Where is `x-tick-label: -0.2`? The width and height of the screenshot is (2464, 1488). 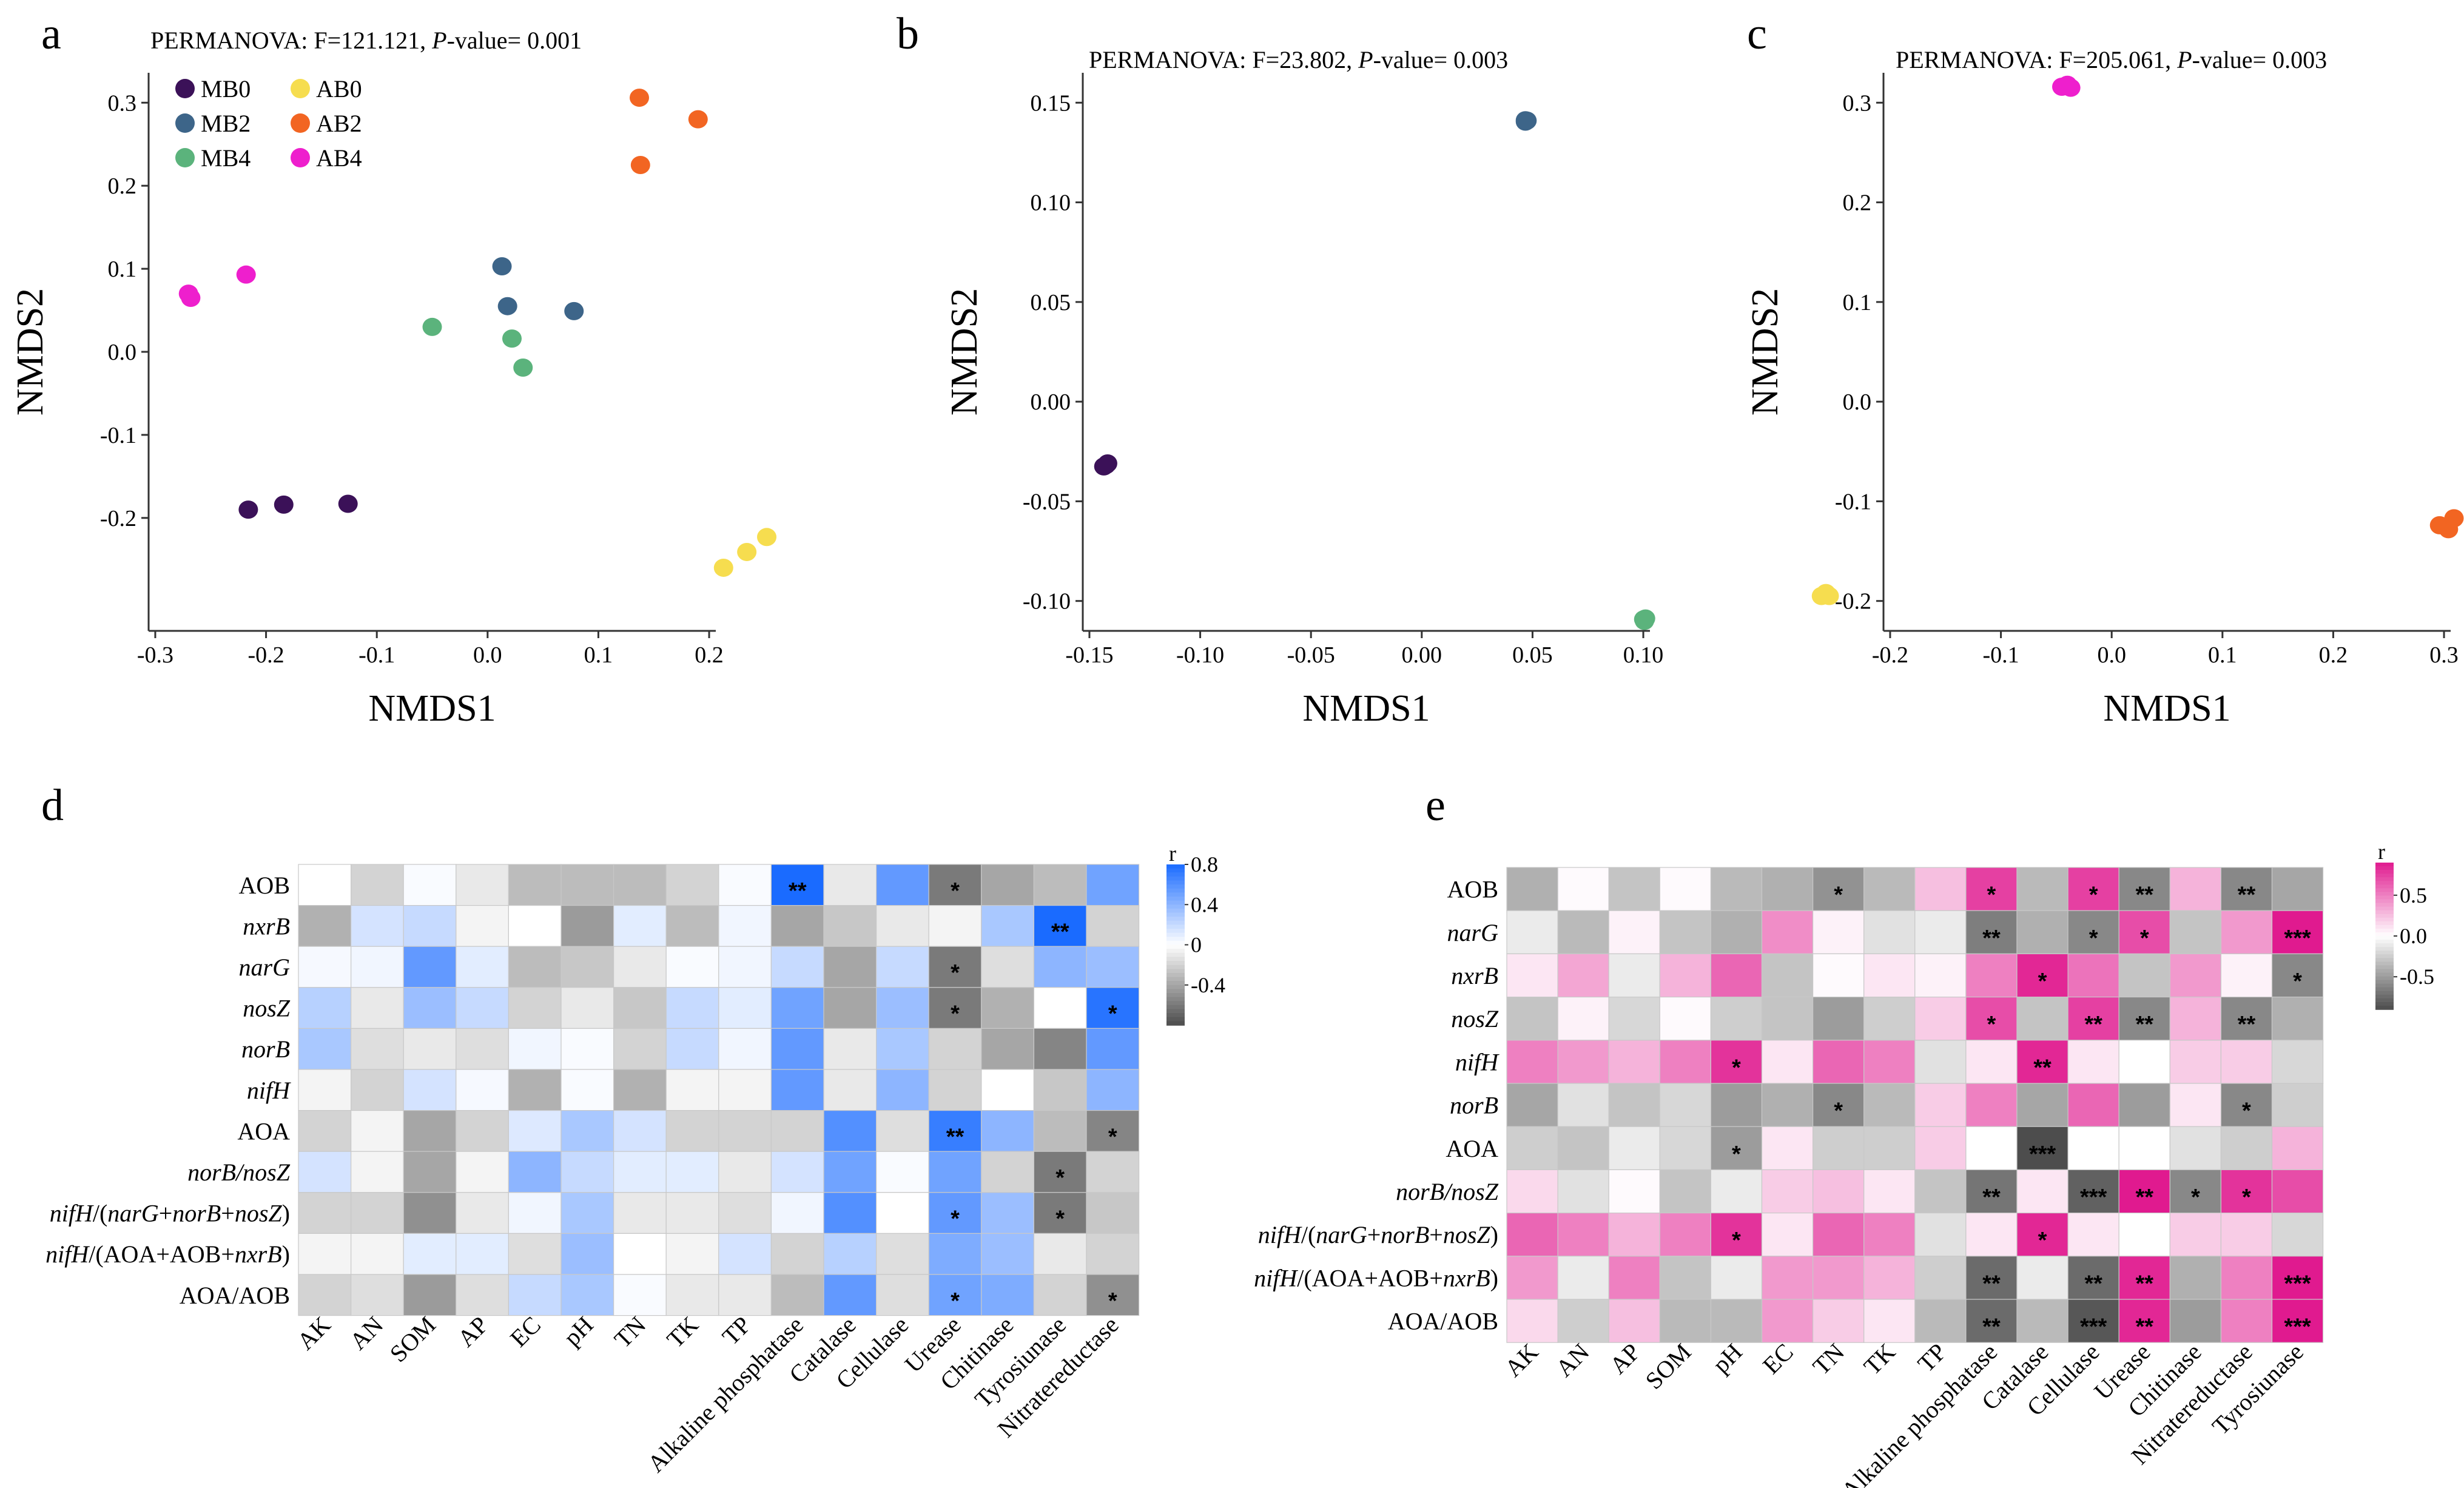
x-tick-label: -0.2 is located at coordinates (1890, 655).